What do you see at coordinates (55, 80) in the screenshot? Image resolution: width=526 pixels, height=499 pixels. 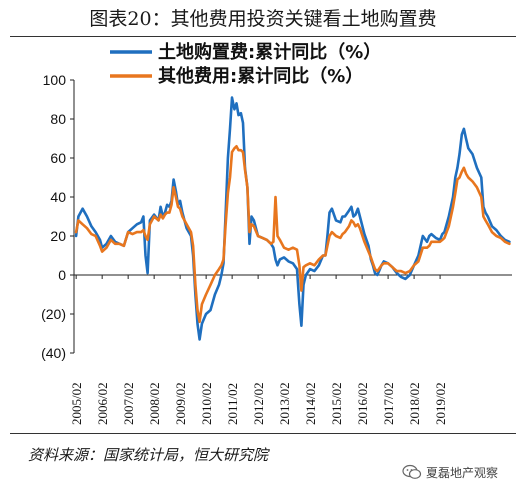 I see `y-tick-label: 100` at bounding box center [55, 80].